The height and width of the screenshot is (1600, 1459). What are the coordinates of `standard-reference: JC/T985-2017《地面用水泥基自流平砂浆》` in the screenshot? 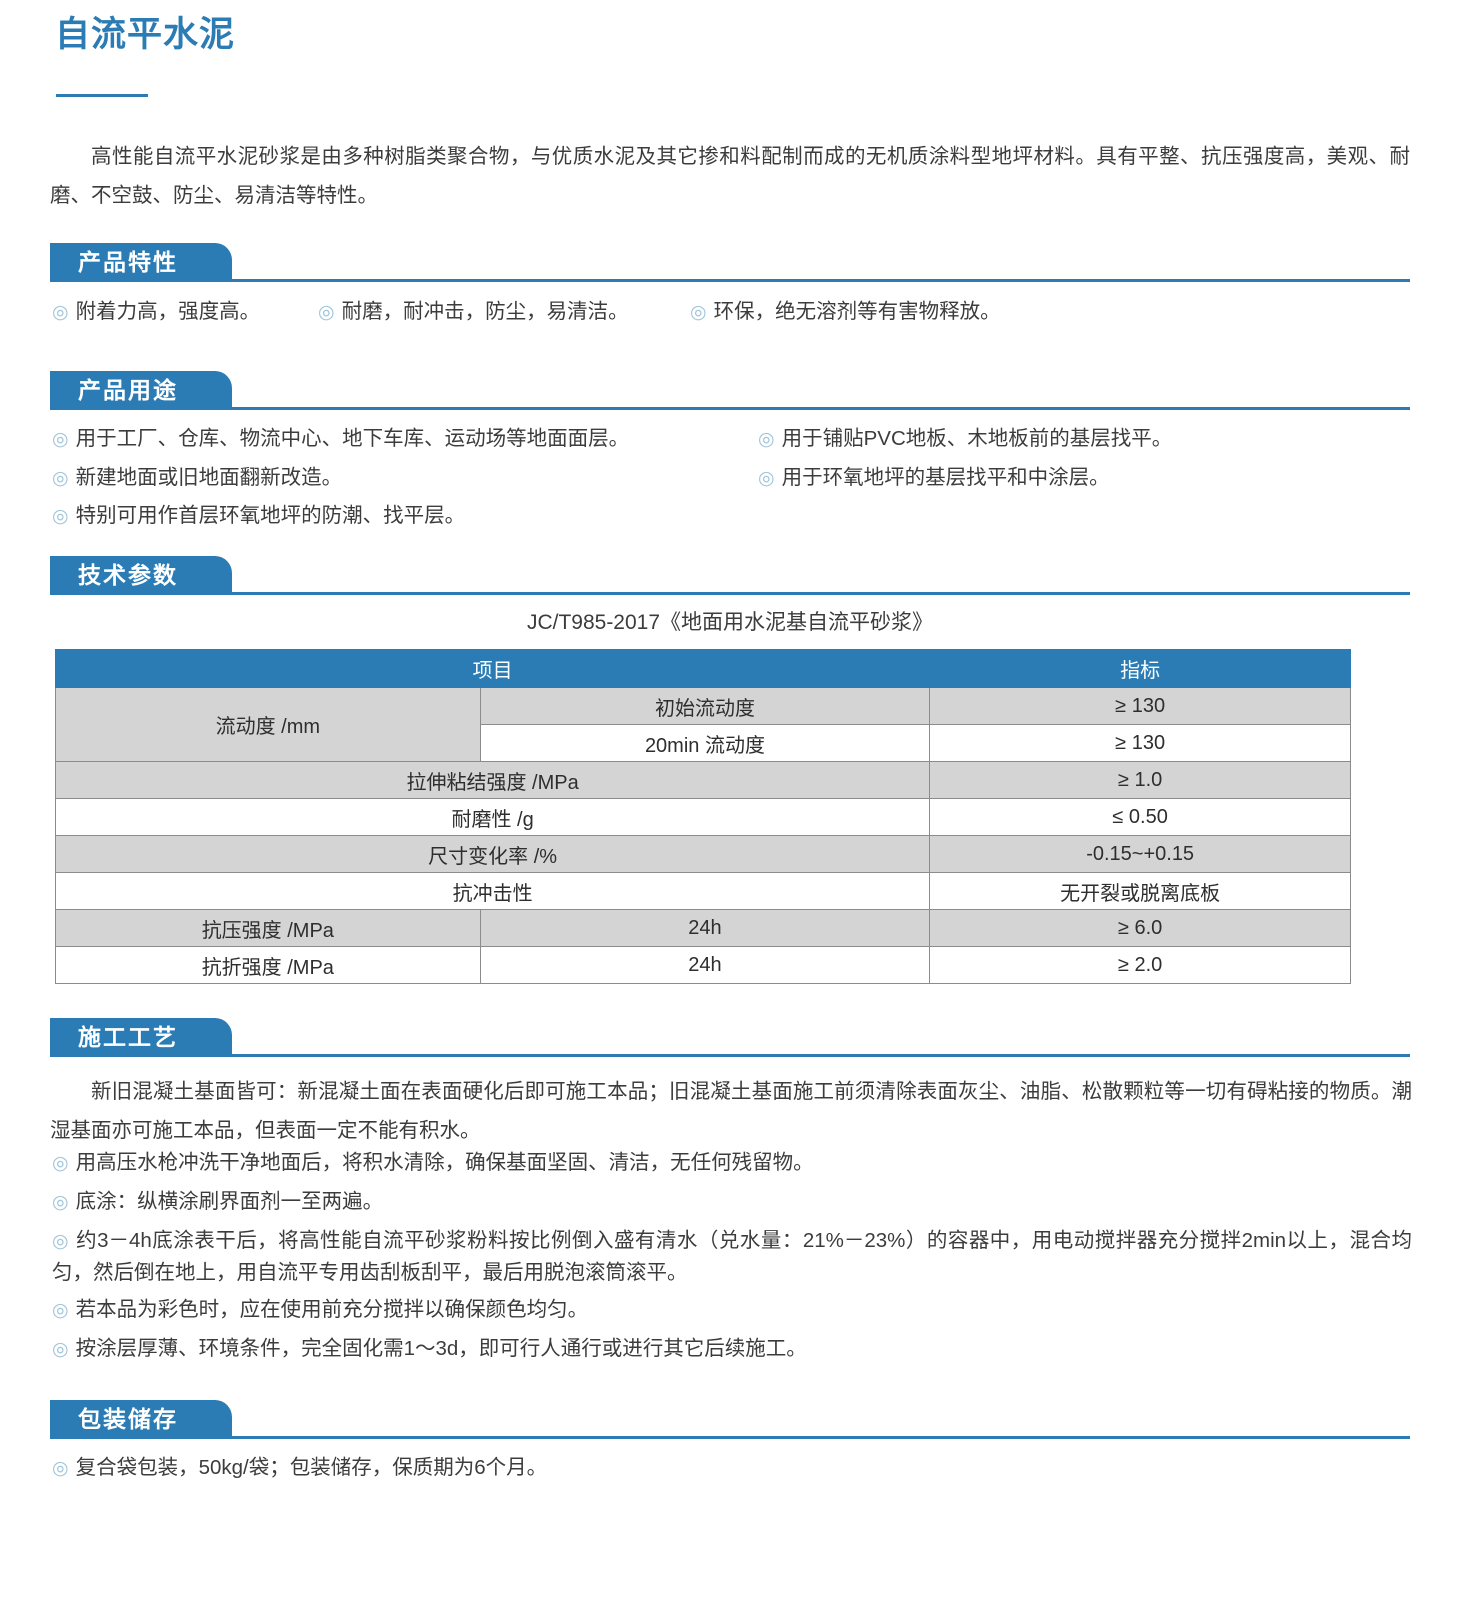 It's located at (730, 622).